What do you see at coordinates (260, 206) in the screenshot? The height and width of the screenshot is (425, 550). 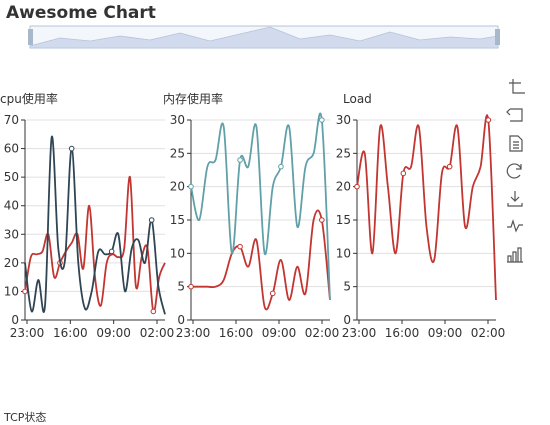 I see `series-line-teal` at bounding box center [260, 206].